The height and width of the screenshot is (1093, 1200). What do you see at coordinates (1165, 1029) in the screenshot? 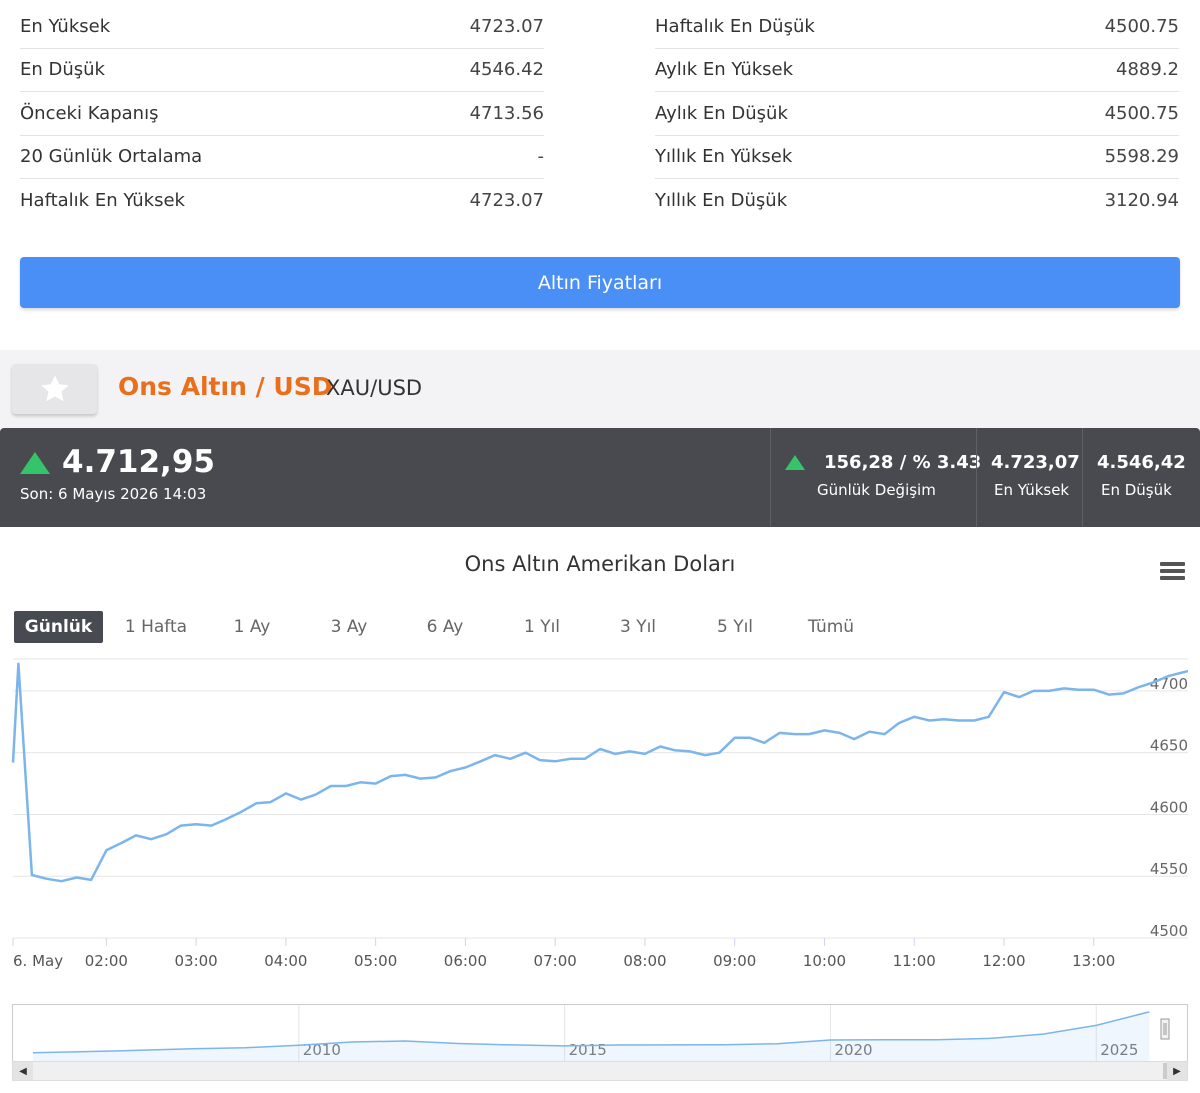
I see `navigator-handle` at bounding box center [1165, 1029].